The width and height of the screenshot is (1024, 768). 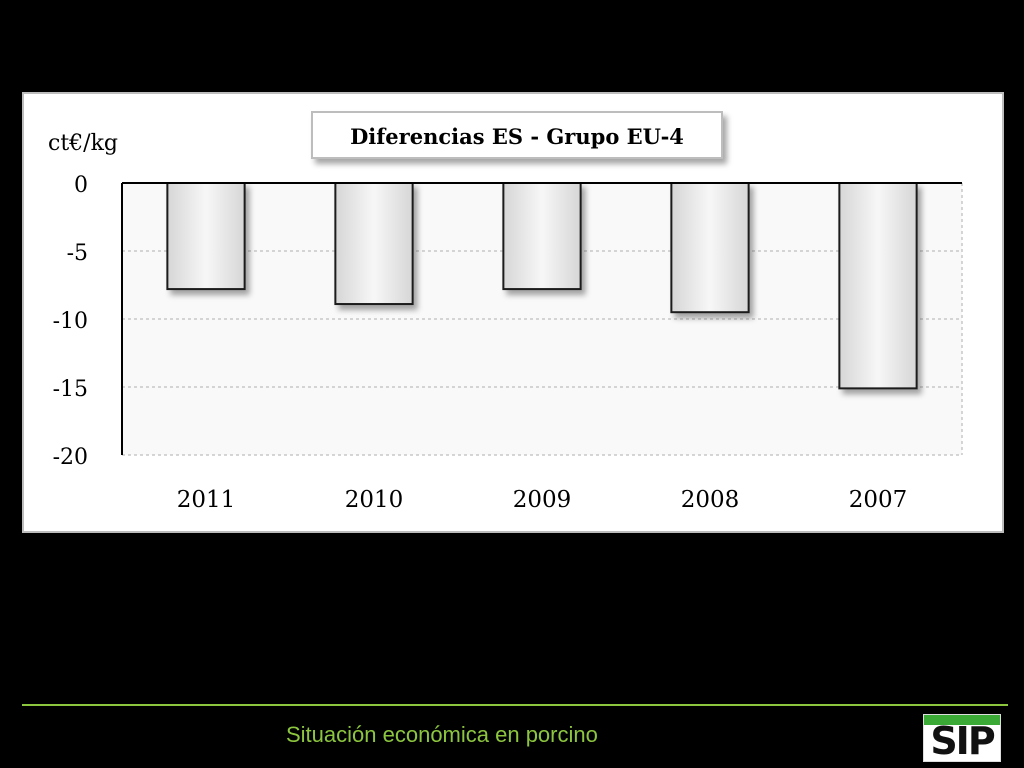 I want to click on x-tick-label: 2009, so click(x=542, y=500).